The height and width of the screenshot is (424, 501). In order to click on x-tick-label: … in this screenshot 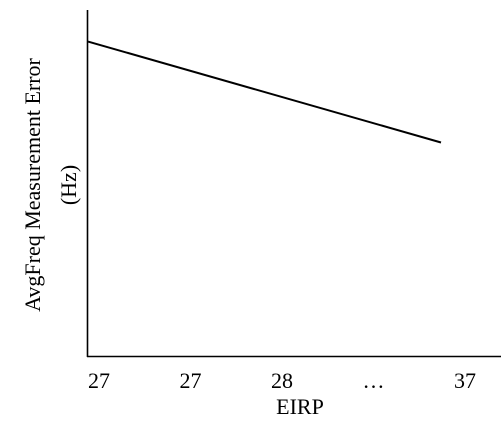, I will do `click(374, 380)`.